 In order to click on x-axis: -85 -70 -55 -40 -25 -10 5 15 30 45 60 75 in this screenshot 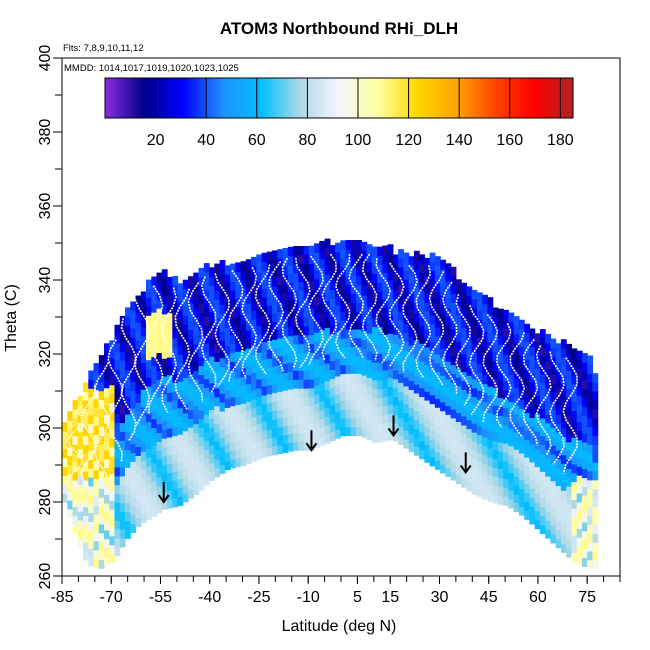, I will do `click(335, 591)`.